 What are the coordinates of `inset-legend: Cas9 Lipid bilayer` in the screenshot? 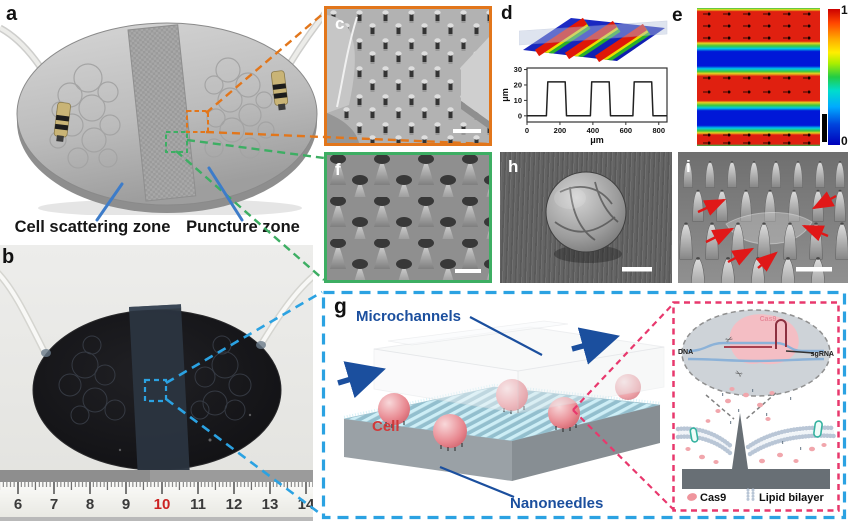 It's located at (756, 496).